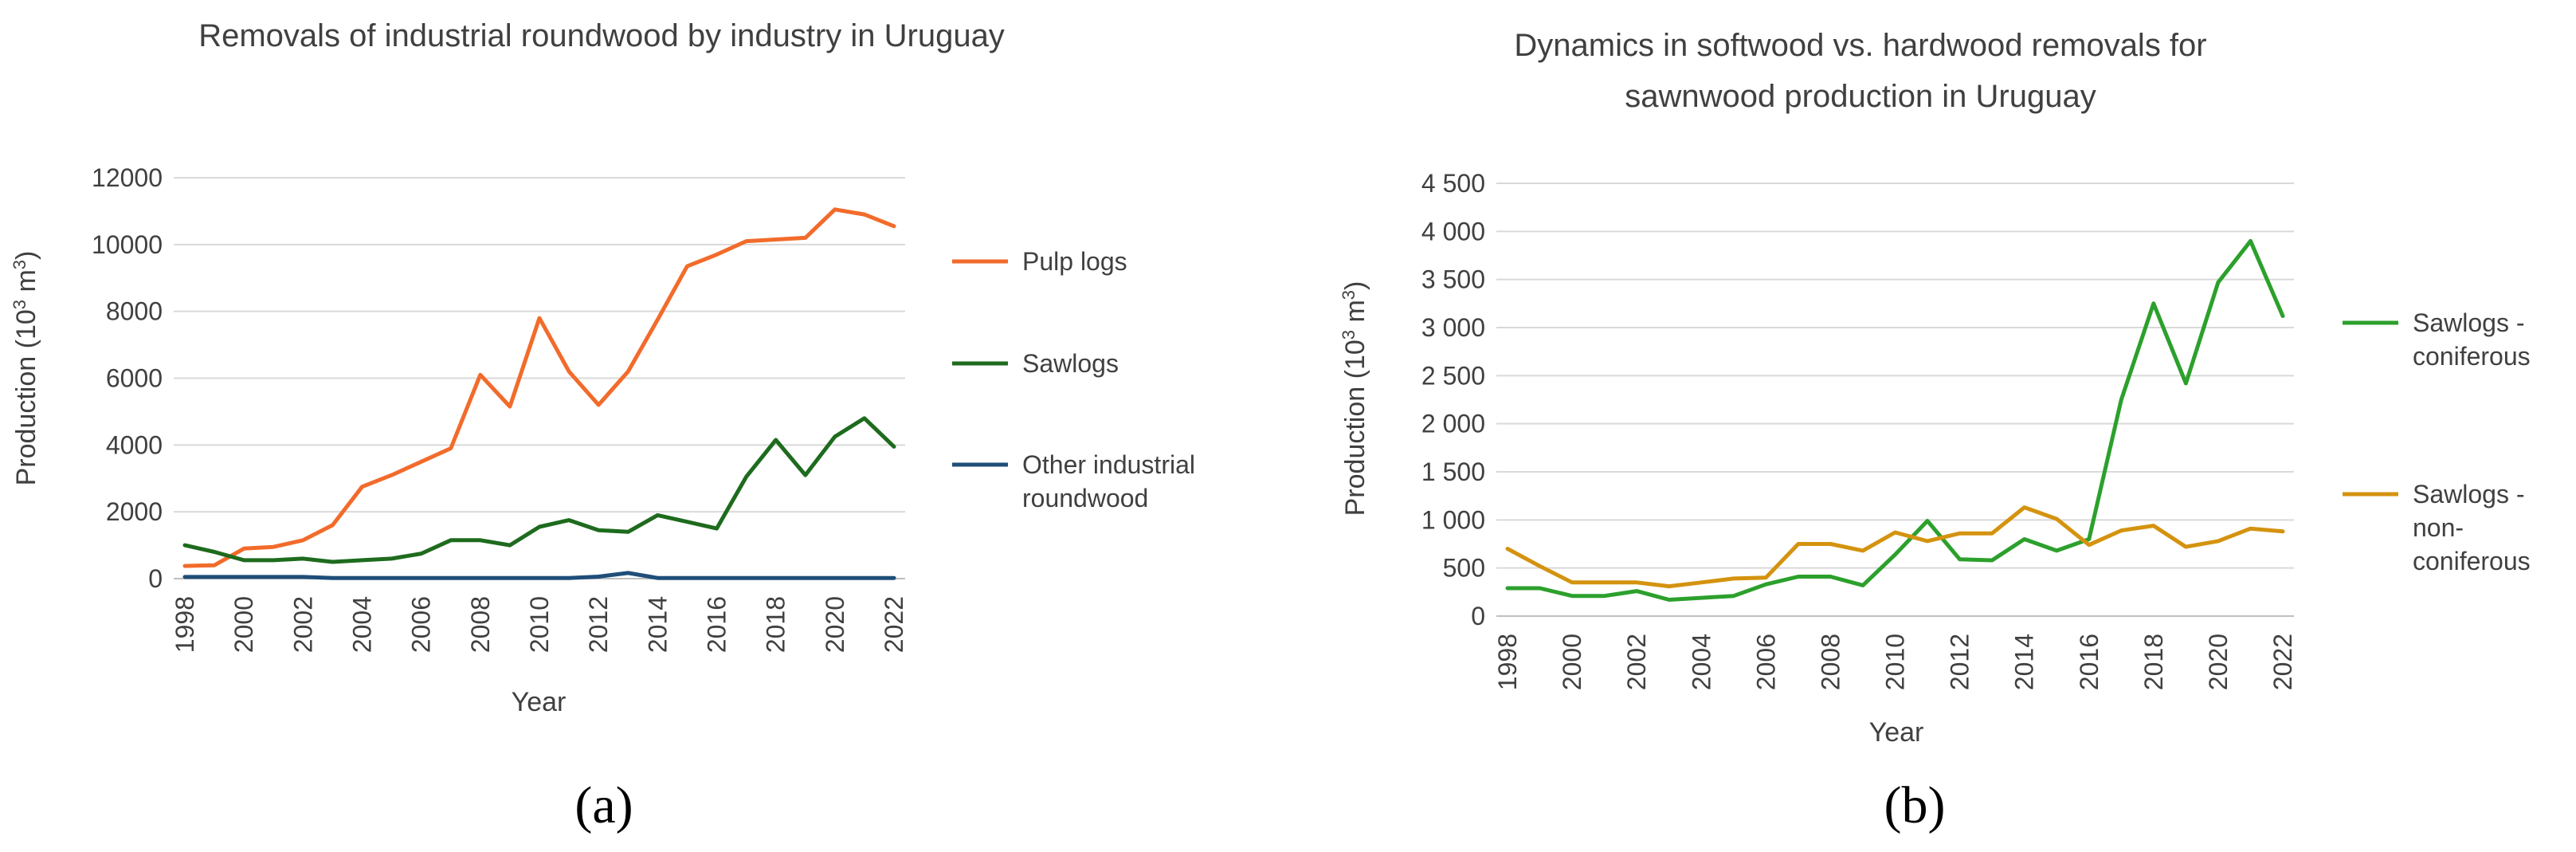  Describe the element at coordinates (598, 624) in the screenshot. I see `a-x-tick-label: 2012` at that location.